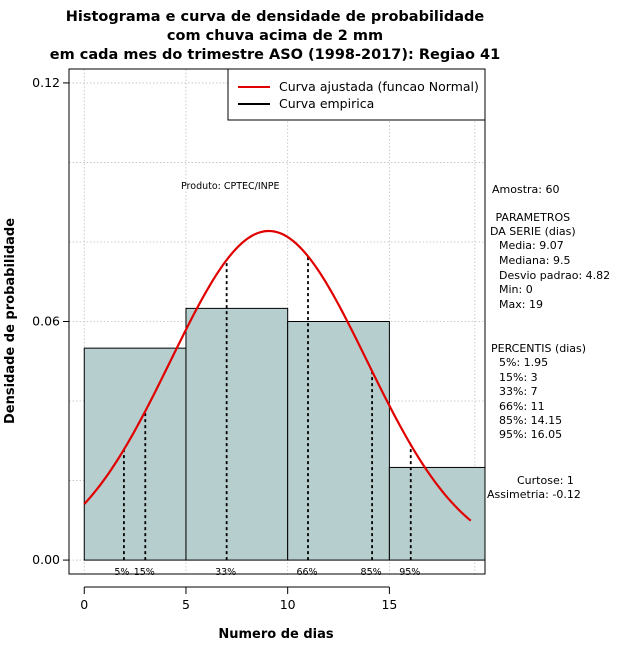  What do you see at coordinates (225, 572) in the screenshot?
I see `percentile-label-2: 33%` at bounding box center [225, 572].